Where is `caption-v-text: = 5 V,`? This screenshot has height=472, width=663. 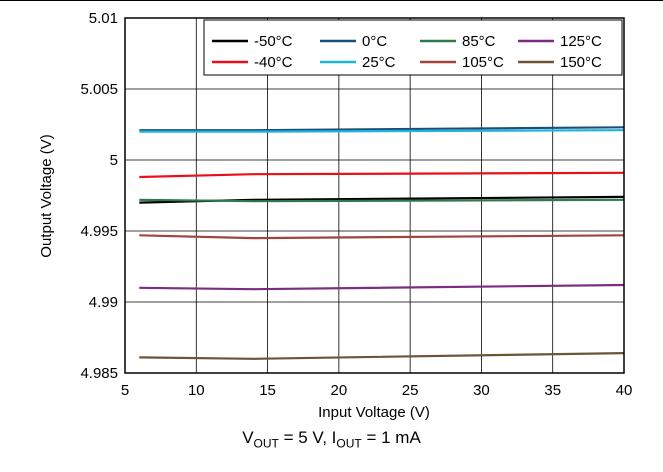
caption-v-text: = 5 V, is located at coordinates (305, 437).